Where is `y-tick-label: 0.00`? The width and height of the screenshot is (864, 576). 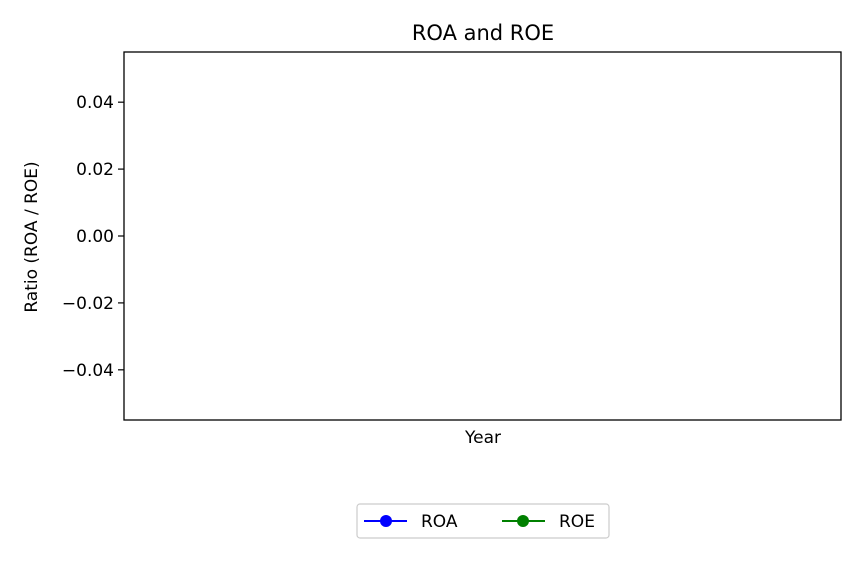 y-tick-label: 0.00 is located at coordinates (95, 237).